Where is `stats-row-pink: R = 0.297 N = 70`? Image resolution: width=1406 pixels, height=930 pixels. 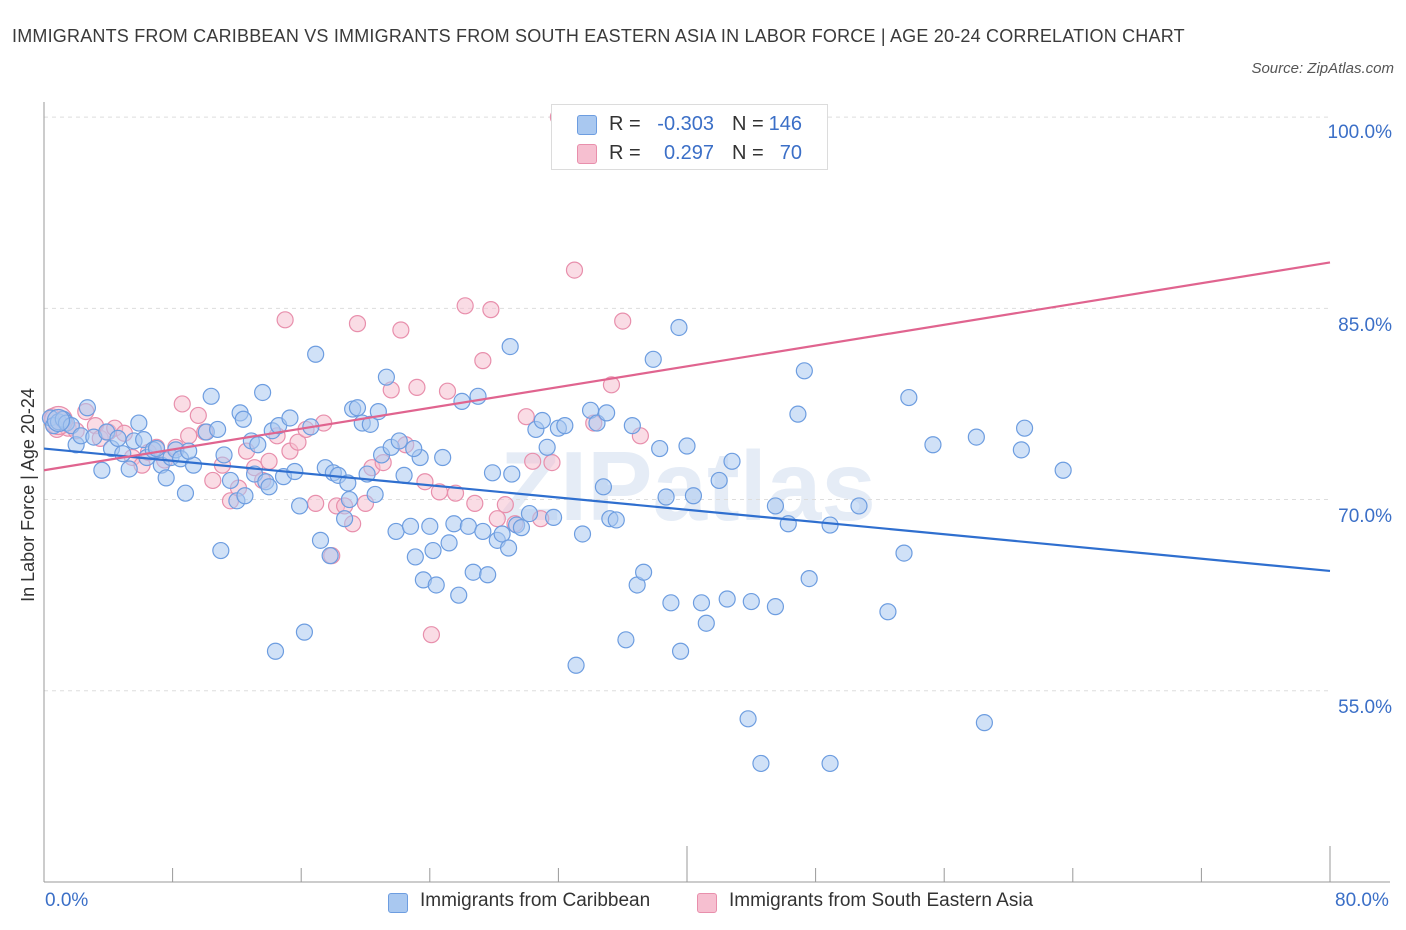 stats-row-pink: R = 0.297 N = 70 is located at coordinates (689, 153).